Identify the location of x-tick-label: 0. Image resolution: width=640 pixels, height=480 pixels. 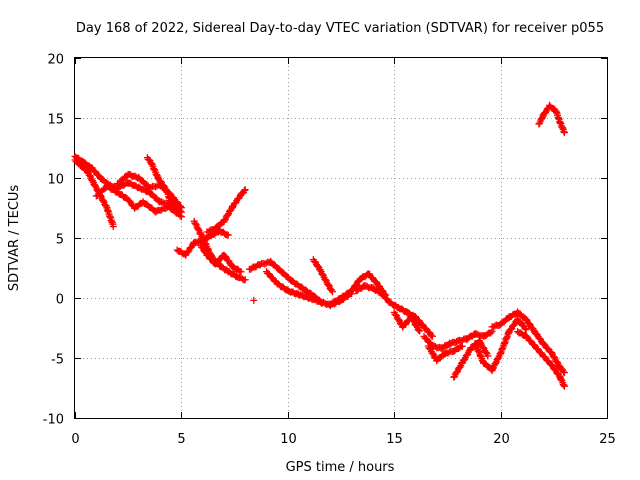
(75, 439).